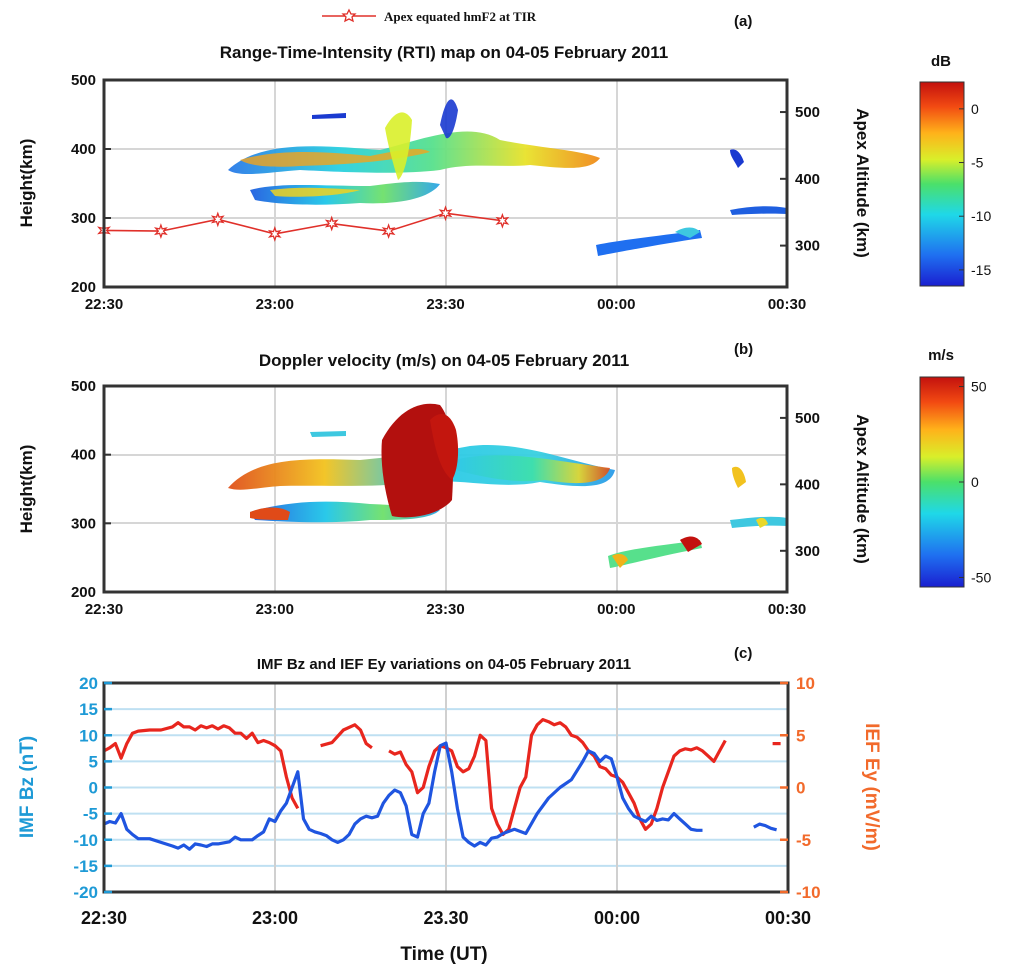 Image resolution: width=1010 pixels, height=979 pixels. I want to click on colorbar-tick-label: -15, so click(981, 270).